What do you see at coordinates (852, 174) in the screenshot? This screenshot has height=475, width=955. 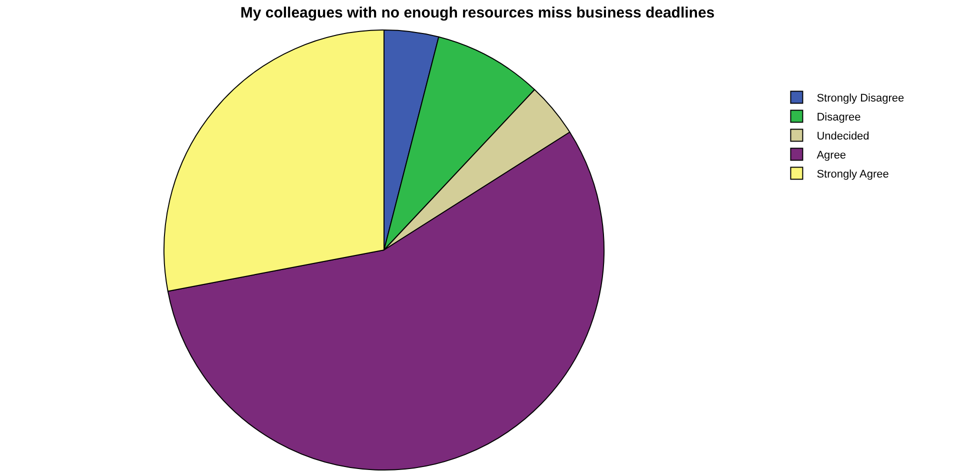 I see `legend-label: Strongly Agree` at bounding box center [852, 174].